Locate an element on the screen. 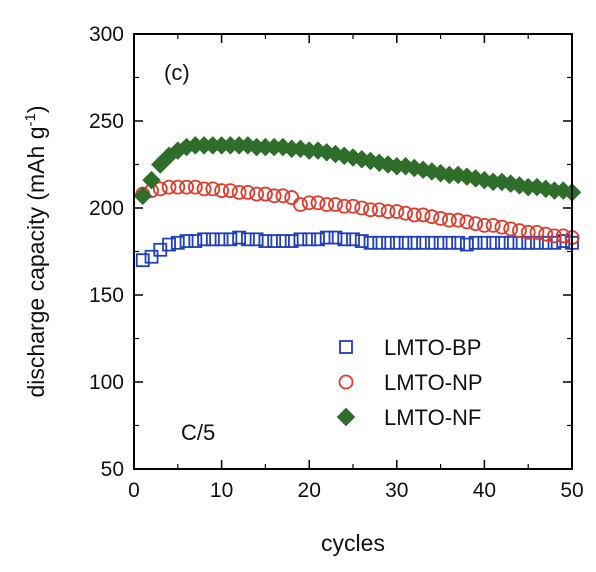  legend-marker-lmto-np is located at coordinates (346, 382).